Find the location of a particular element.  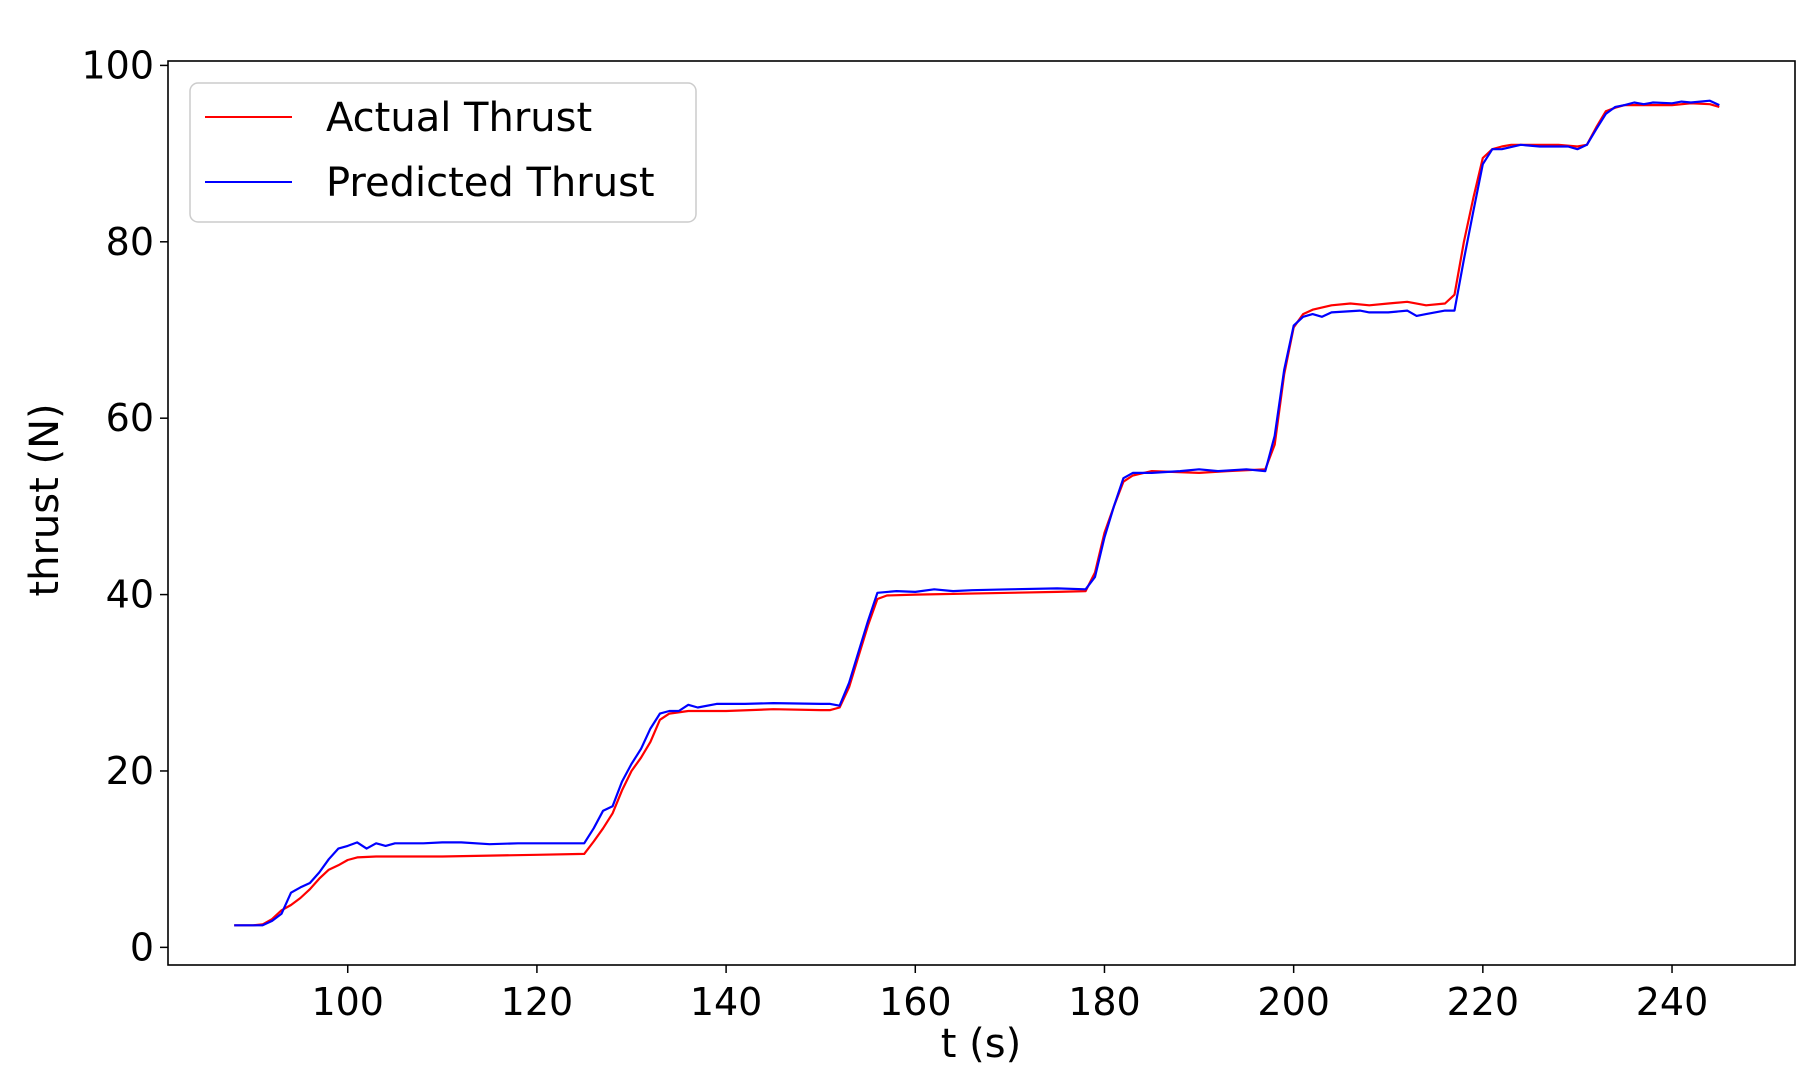

legend-box is located at coordinates (443, 152).